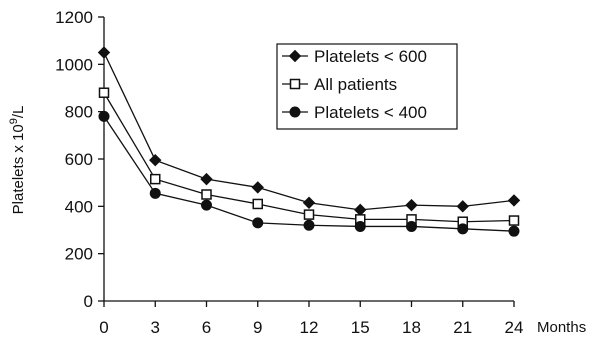 This screenshot has height=343, width=598. What do you see at coordinates (360, 327) in the screenshot?
I see `x-tick-label: 15` at bounding box center [360, 327].